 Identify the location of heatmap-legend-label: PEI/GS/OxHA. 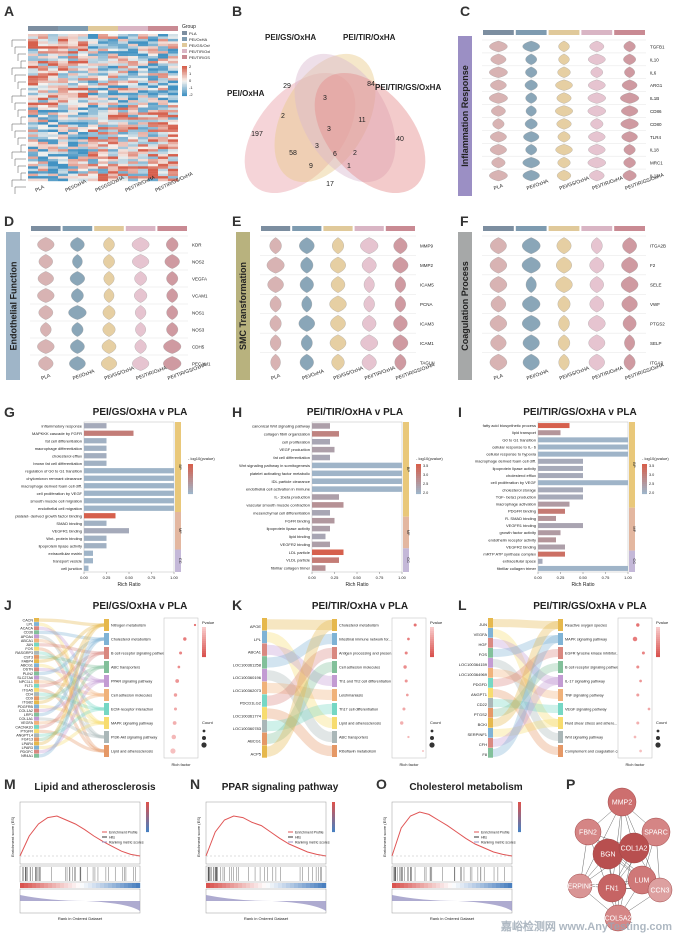
(199, 45).